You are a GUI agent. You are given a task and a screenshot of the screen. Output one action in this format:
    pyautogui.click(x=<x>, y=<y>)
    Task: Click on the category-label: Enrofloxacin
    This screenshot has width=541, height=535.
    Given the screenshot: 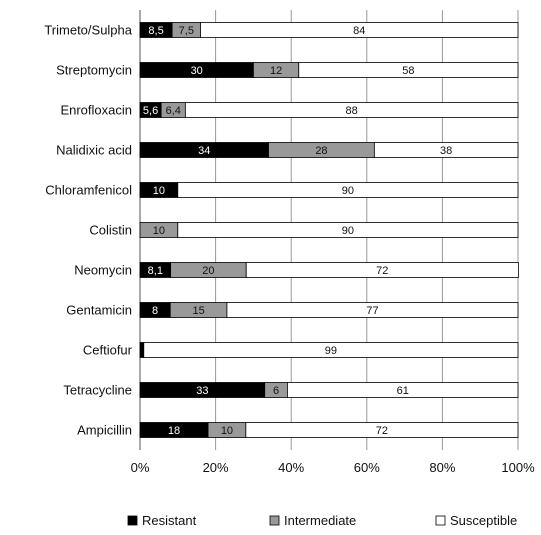 What is the action you would take?
    pyautogui.click(x=96, y=110)
    